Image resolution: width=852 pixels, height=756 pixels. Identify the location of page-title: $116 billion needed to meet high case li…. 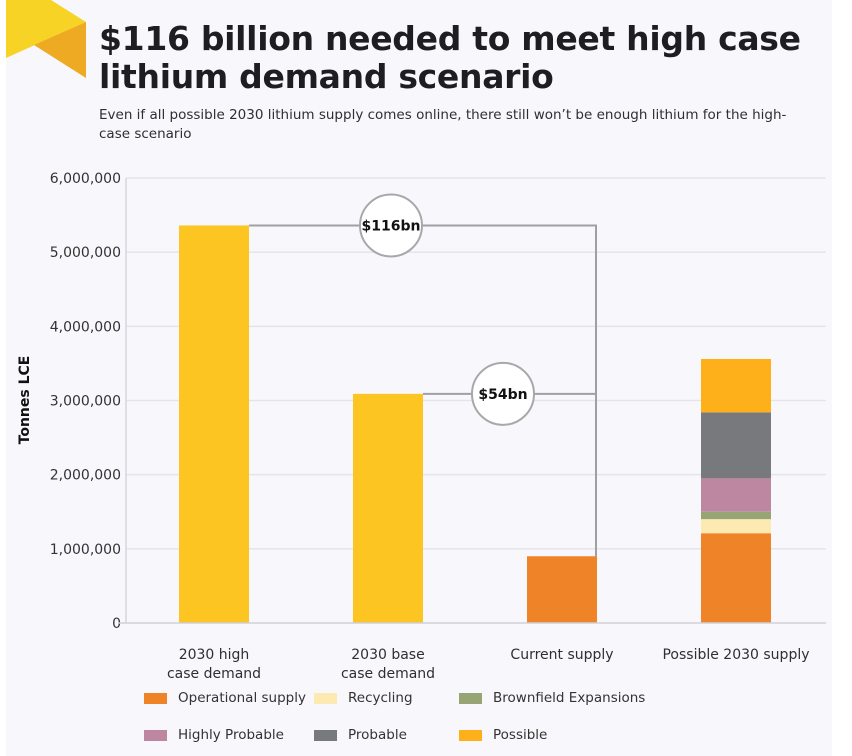
(450, 57).